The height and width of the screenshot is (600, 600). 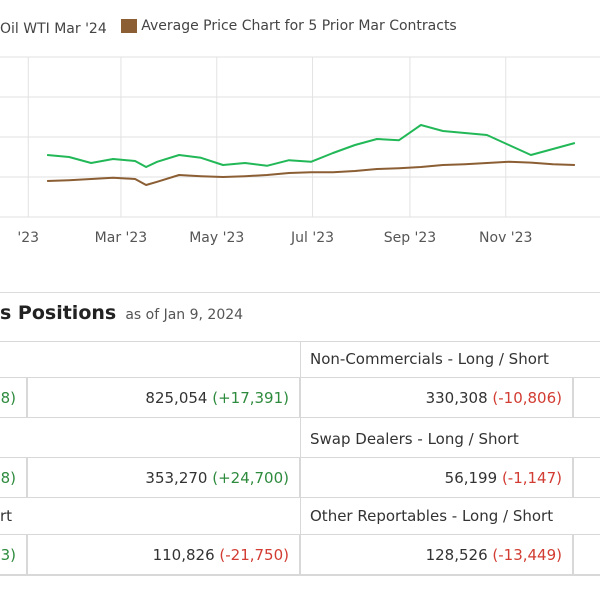 What do you see at coordinates (250, 478) in the screenshot?
I see `row2-col1-change: (+24,700)` at bounding box center [250, 478].